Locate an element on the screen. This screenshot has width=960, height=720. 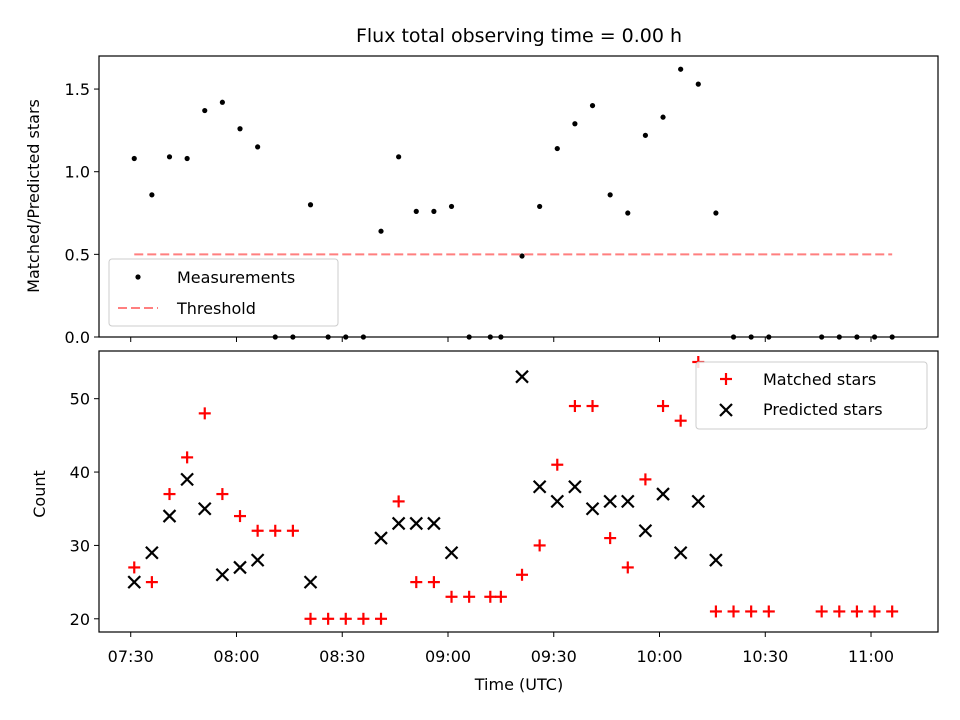
bottom-y-tick-label: 30 is located at coordinates (80, 545).